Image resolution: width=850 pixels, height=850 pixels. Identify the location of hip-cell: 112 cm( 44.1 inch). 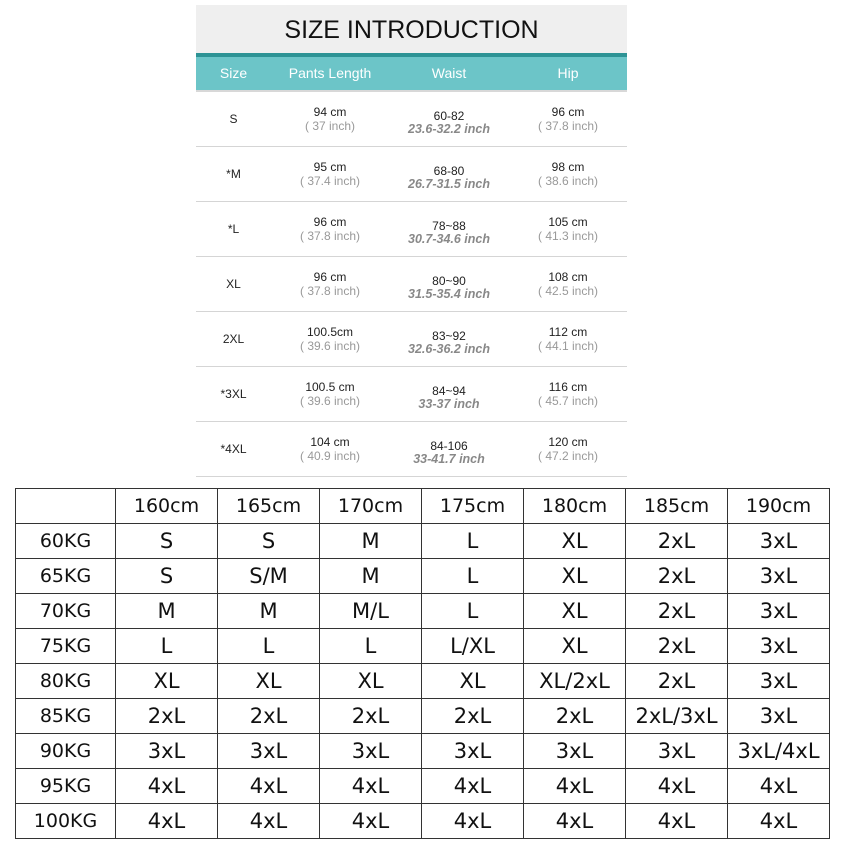
(568, 339).